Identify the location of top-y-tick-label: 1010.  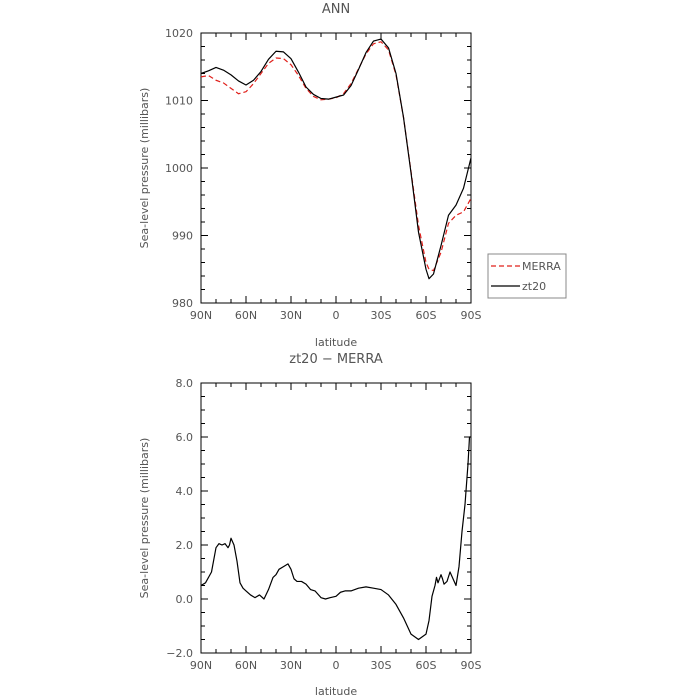
(179, 101).